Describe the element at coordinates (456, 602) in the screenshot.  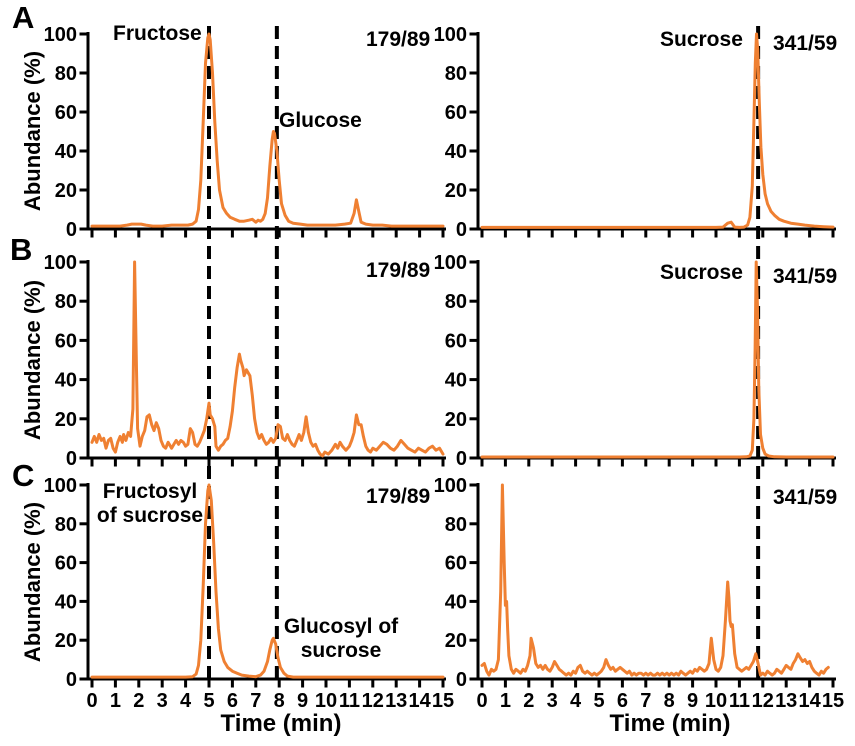
I see `y-tick-label-C-right: 40` at that location.